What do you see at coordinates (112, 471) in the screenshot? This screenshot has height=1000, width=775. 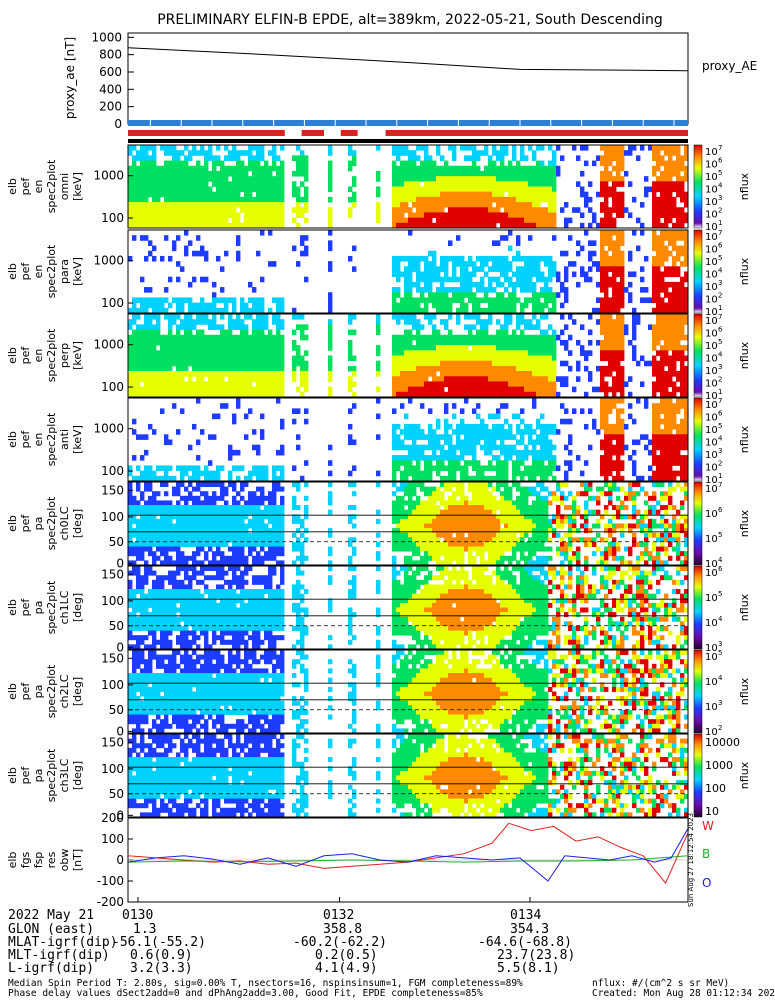 I see `spec_en_anti-ytick: 100` at bounding box center [112, 471].